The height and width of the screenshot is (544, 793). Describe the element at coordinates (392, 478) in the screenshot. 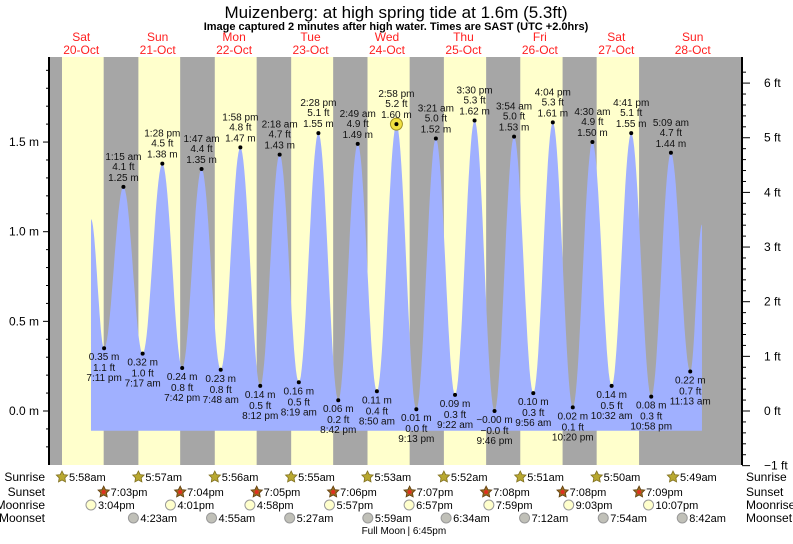

I see `sunrise-time: 5:53am` at that location.